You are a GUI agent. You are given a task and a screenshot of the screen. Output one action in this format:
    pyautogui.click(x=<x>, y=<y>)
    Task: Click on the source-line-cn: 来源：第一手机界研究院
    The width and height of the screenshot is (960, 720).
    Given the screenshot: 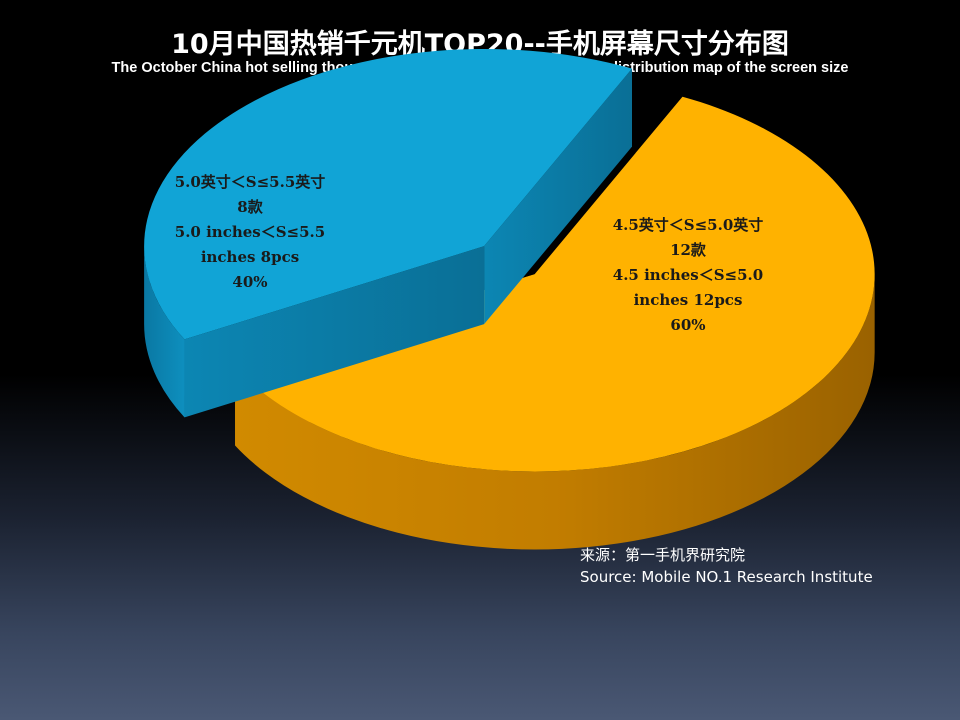 What is the action you would take?
    pyautogui.click(x=663, y=555)
    